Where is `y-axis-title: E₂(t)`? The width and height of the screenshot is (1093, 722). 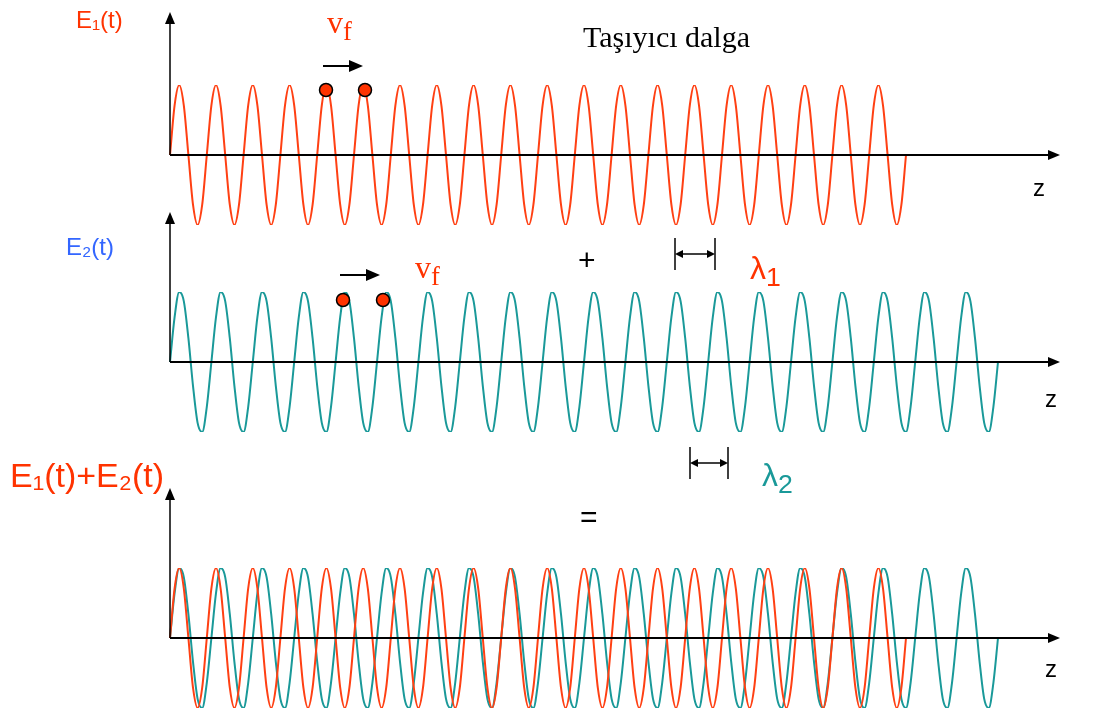
y-axis-title: E₂(t) is located at coordinates (90, 246).